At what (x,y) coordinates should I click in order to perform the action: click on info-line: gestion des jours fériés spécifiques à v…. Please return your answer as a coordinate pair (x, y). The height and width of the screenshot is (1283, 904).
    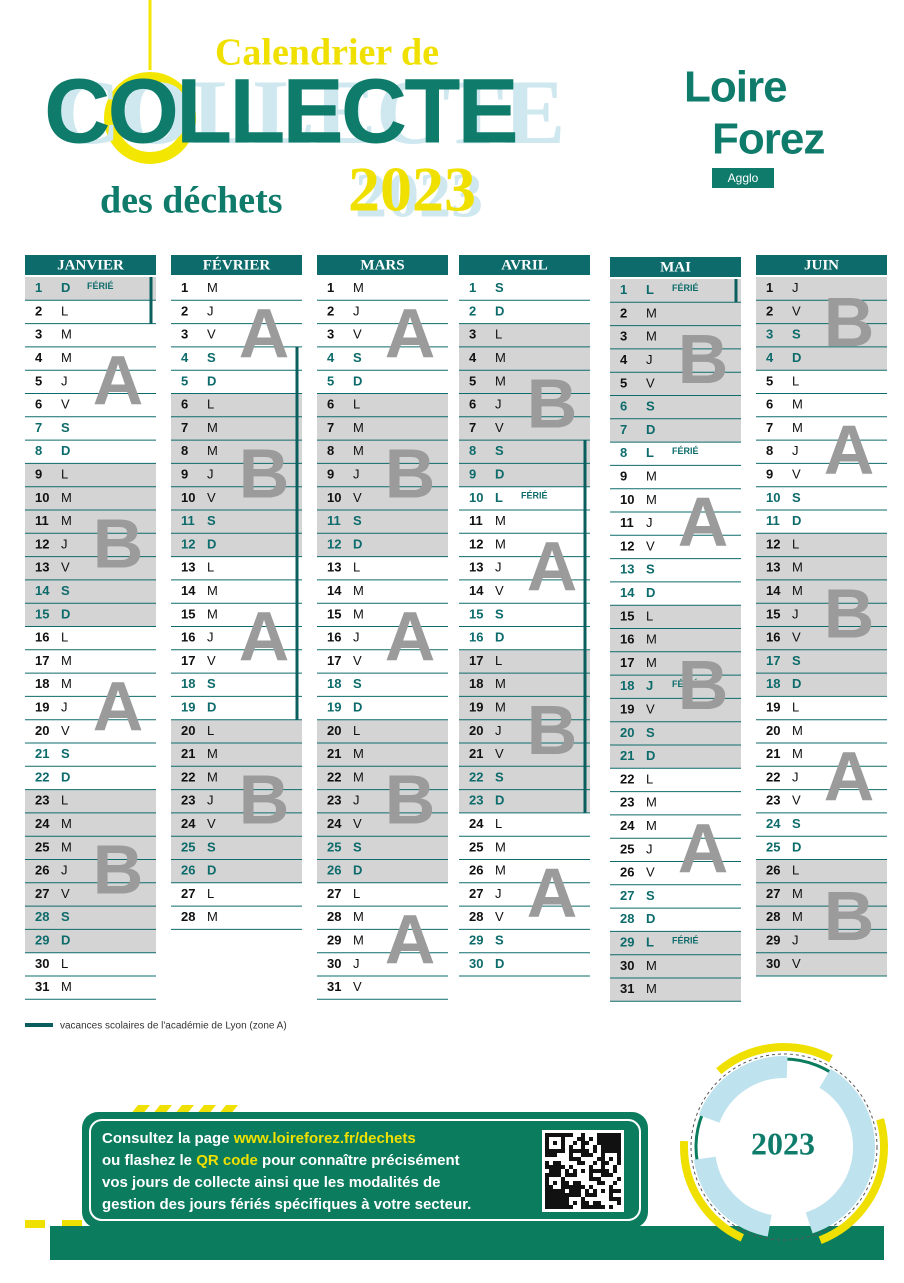
    Looking at the image, I should click on (286, 1204).